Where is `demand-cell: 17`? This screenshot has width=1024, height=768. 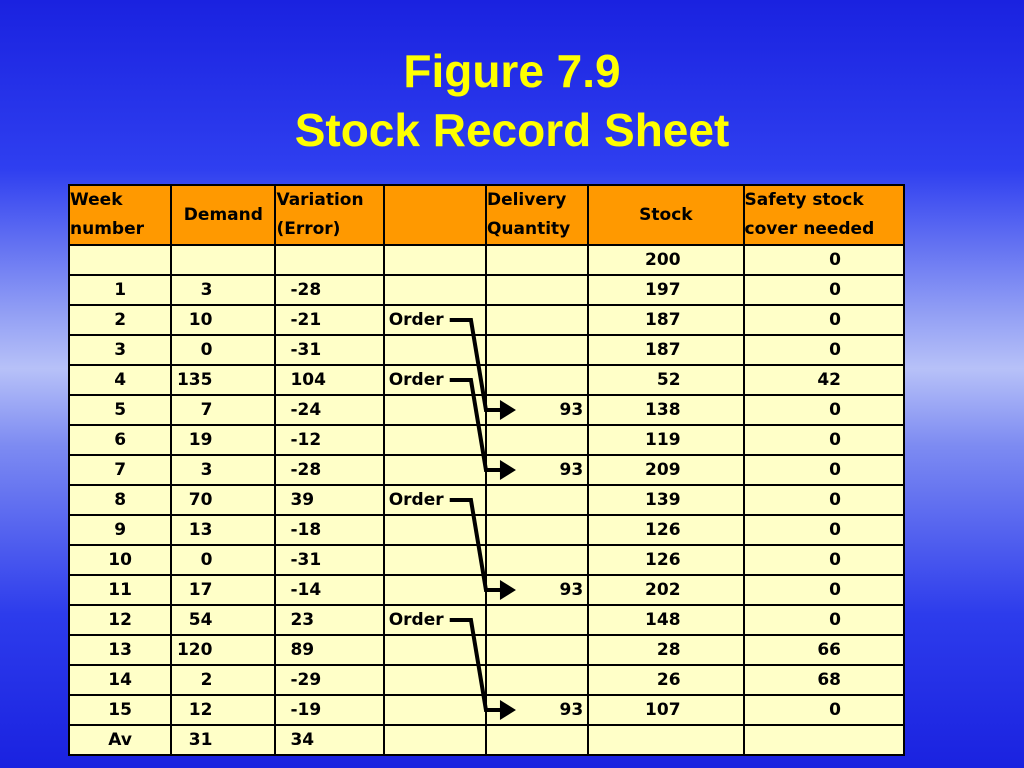
demand-cell: 17 is located at coordinates (223, 590).